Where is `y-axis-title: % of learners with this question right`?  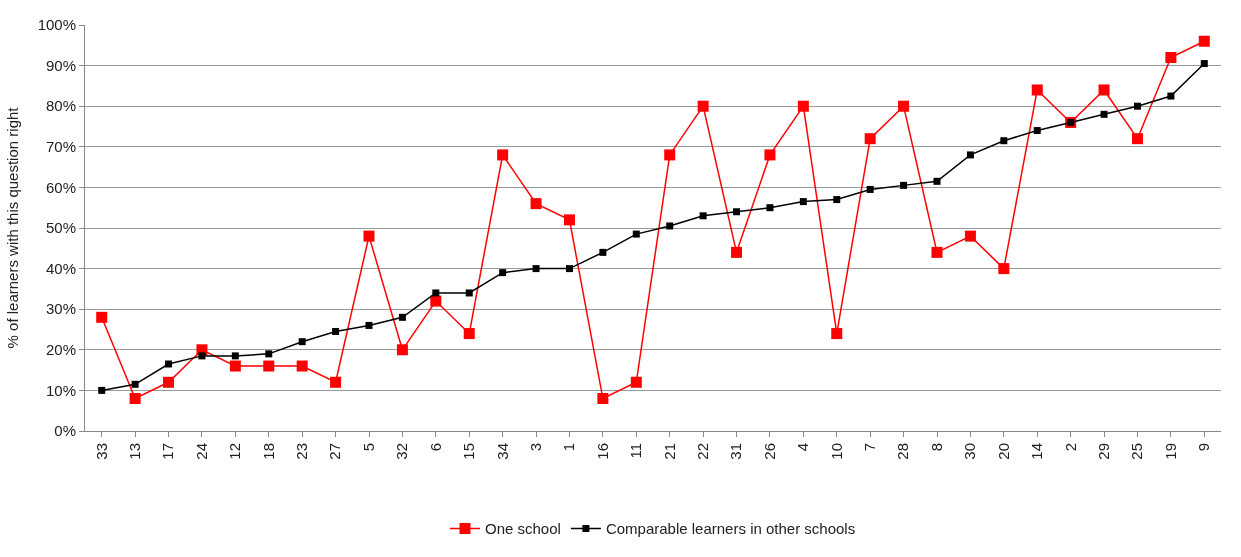 y-axis-title: % of learners with this question right is located at coordinates (12, 227).